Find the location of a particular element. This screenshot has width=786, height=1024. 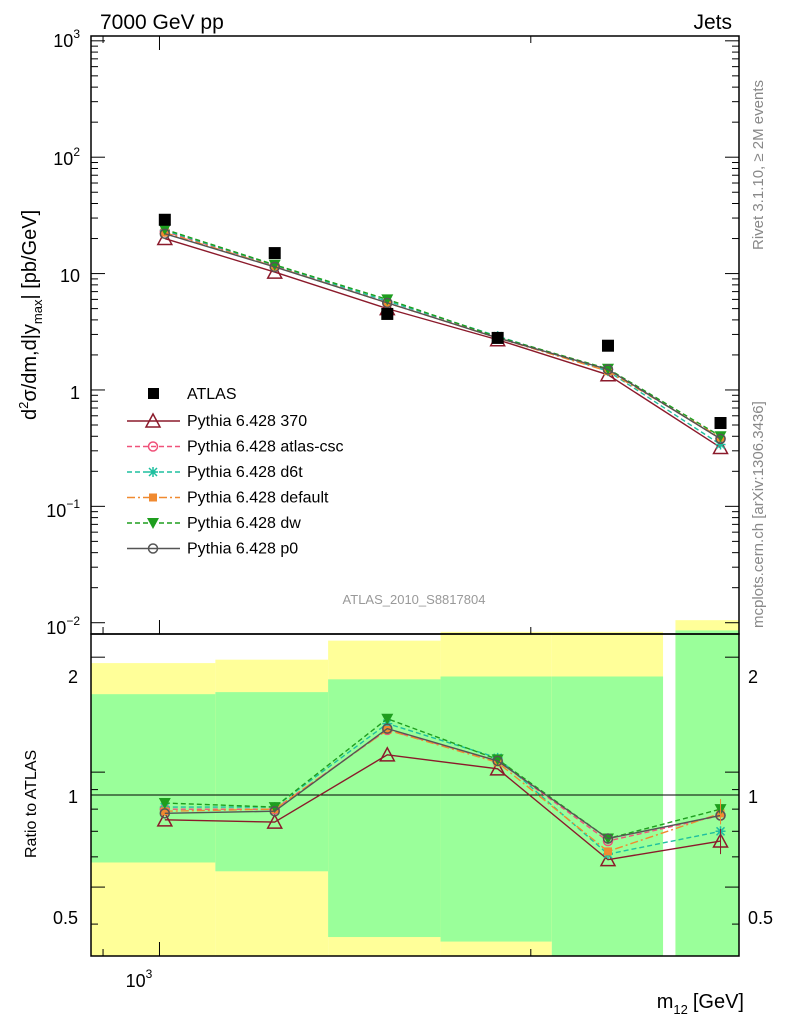

legend-item-pythia-6-428-370: Pythia 6.428 370 is located at coordinates (217, 421).